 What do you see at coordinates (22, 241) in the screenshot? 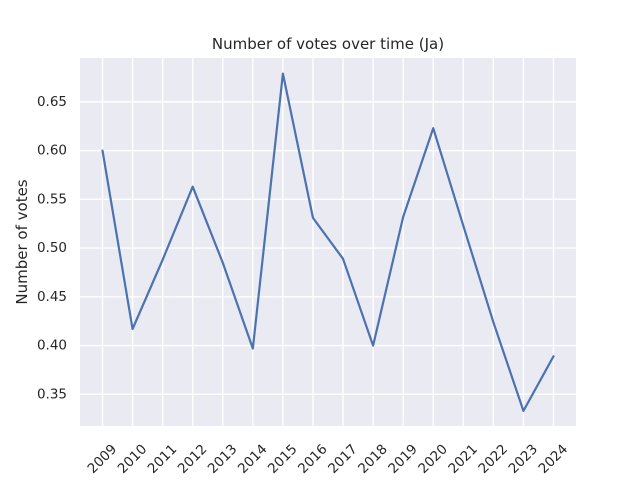
I see `y-axis-label: Number of votes` at bounding box center [22, 241].